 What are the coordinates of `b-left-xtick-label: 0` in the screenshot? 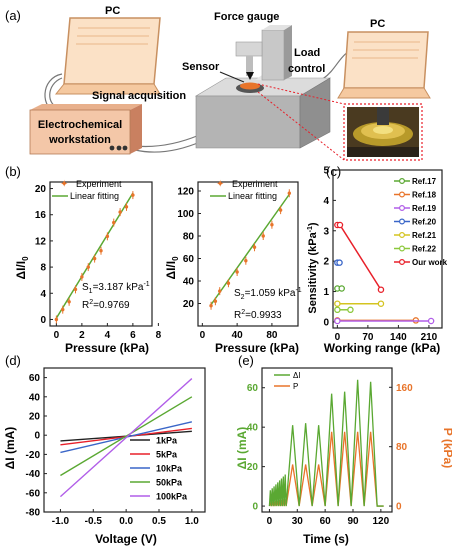 It's located at (57, 335).